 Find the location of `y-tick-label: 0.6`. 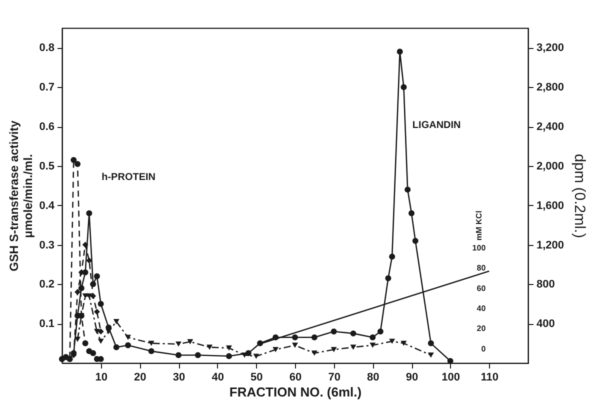

y-tick-label: 0.6 is located at coordinates (46, 127).